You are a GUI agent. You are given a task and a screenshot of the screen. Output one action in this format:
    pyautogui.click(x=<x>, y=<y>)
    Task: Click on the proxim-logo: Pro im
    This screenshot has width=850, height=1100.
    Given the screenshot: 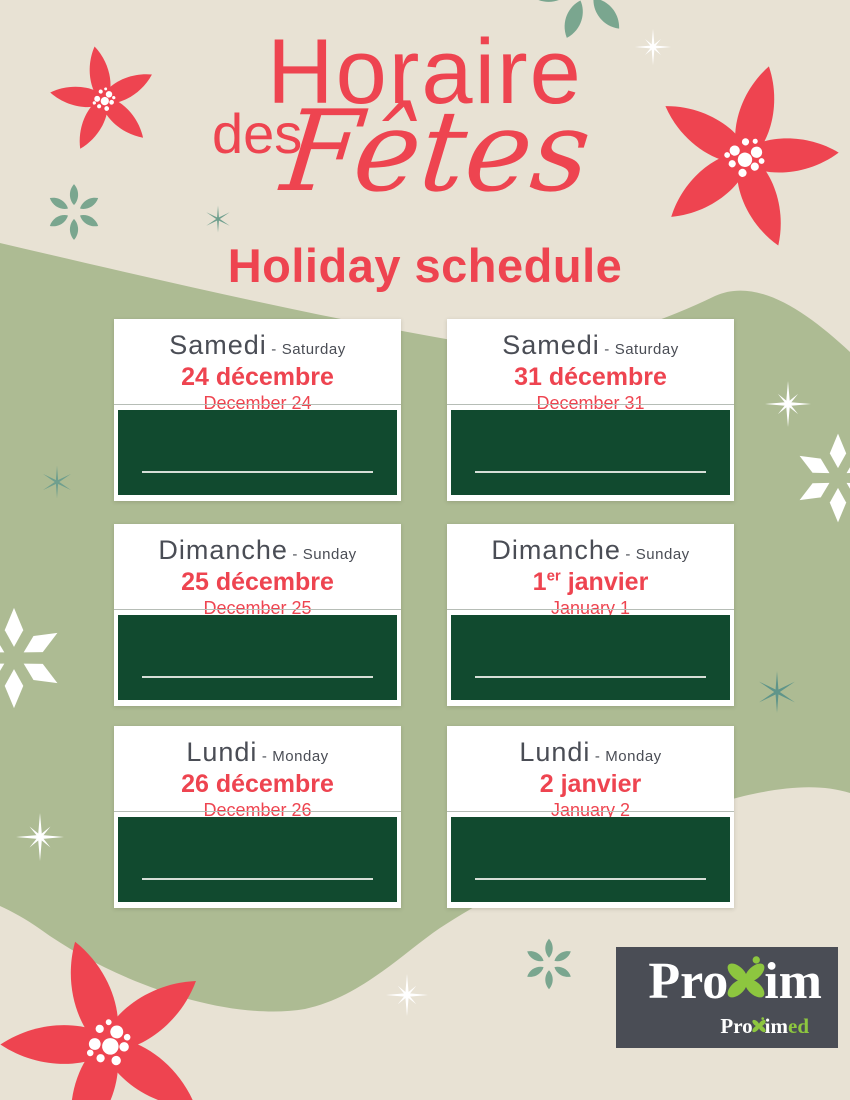 What is the action you would take?
    pyautogui.click(x=735, y=982)
    